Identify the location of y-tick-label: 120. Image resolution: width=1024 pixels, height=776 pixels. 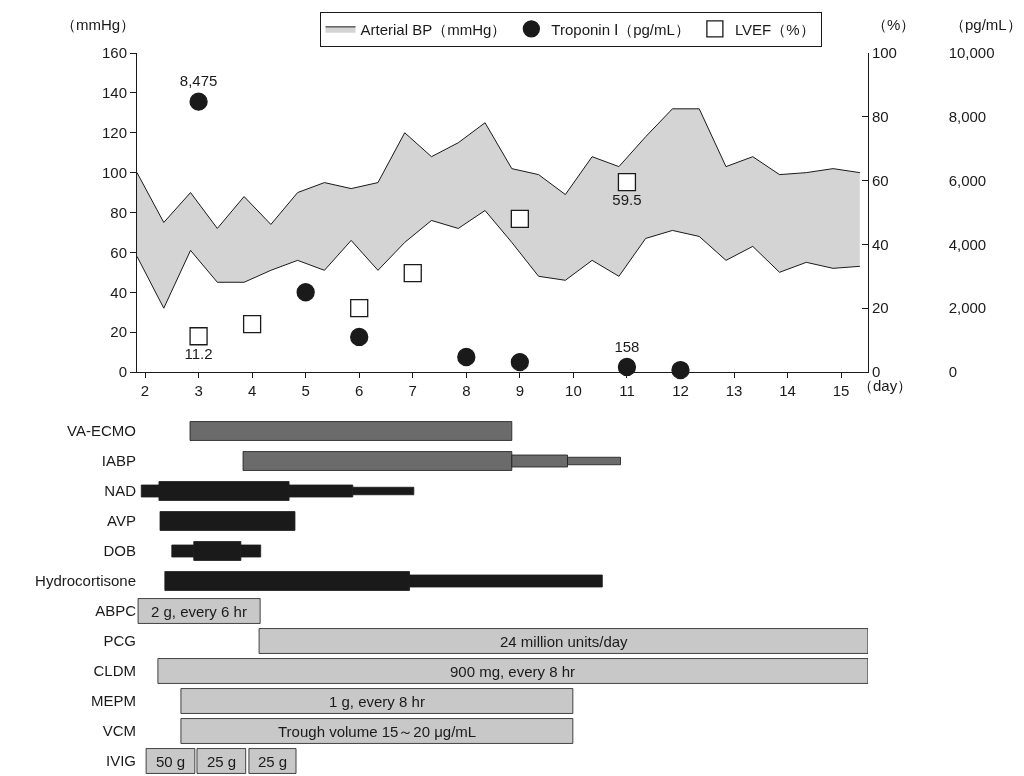
(114, 132).